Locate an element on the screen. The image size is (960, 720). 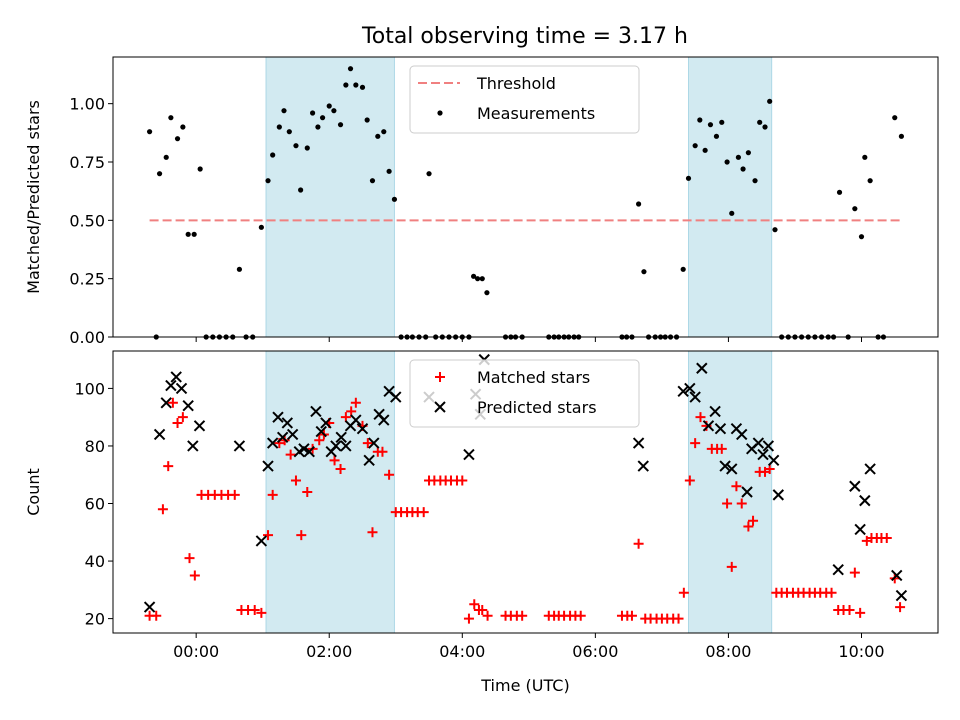
y-tick-label: 80 is located at coordinates (95, 446).